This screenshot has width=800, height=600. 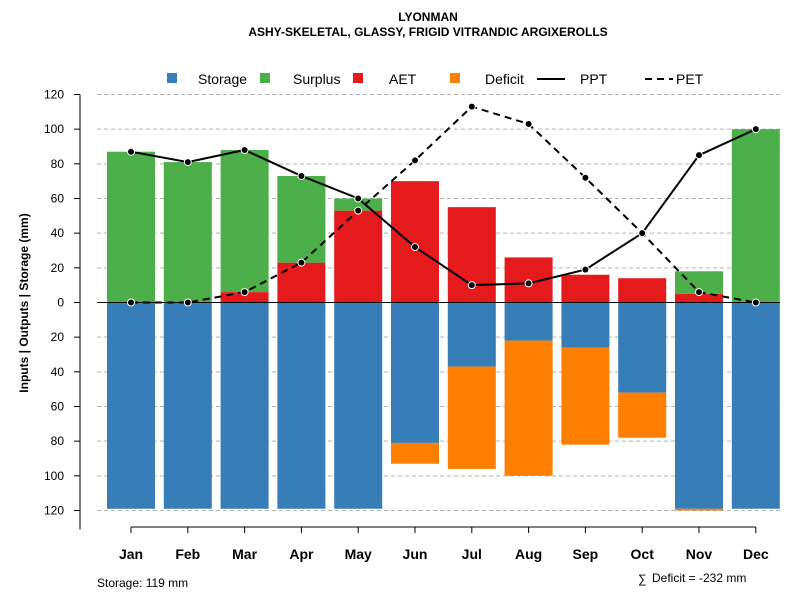 What do you see at coordinates (642, 290) in the screenshot?
I see `bar-aet-oct` at bounding box center [642, 290].